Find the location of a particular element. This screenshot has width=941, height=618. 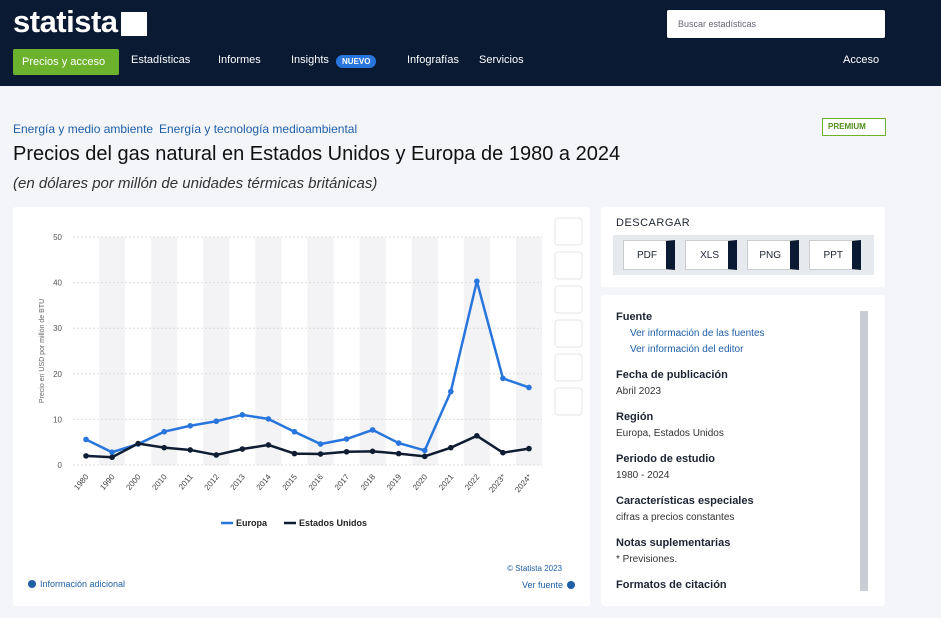

x-tick-label: 1980 is located at coordinates (81, 482).